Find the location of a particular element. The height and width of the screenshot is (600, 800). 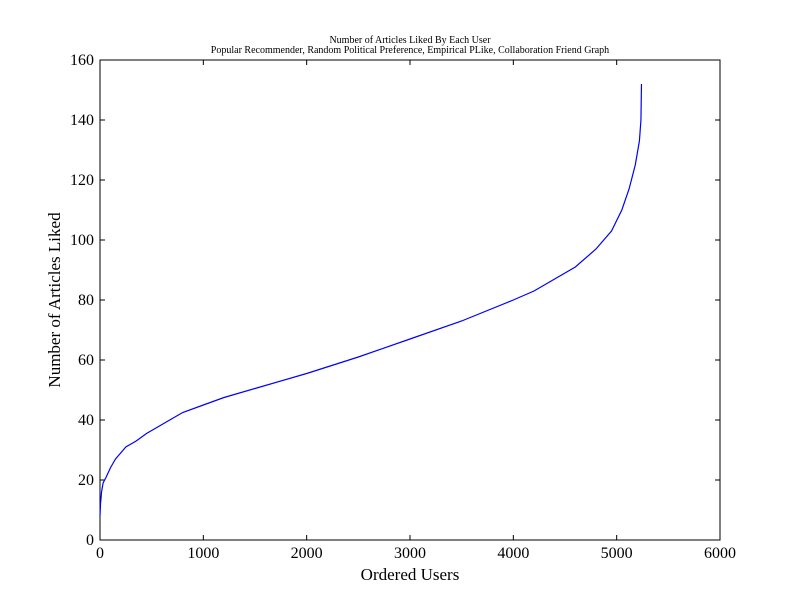

x-tick-label: 3000 is located at coordinates (410, 553).